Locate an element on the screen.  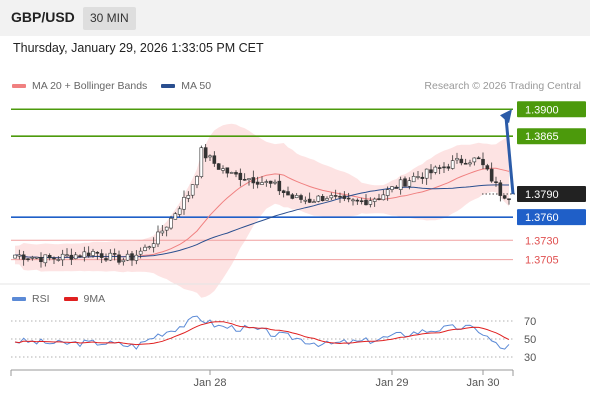
legend-item-rsi: RSI is located at coordinates (31, 299).